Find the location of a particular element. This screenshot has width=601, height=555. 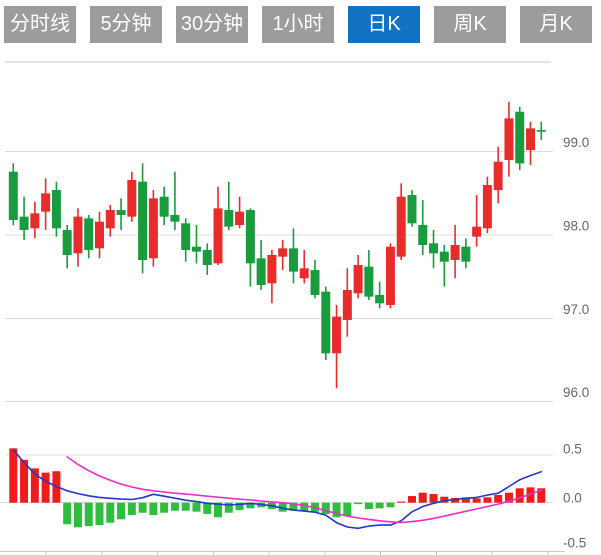

candle-31-up is located at coordinates (337, 346).